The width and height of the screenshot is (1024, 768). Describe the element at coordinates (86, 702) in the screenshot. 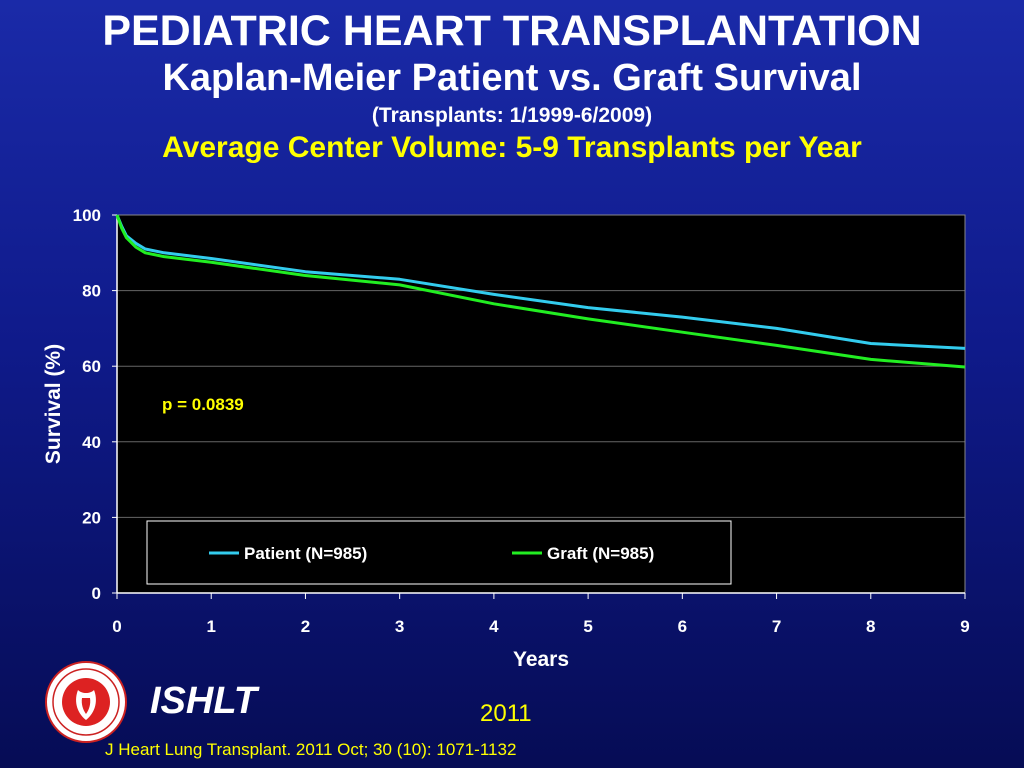

I see `ishlt-seal-logo` at that location.